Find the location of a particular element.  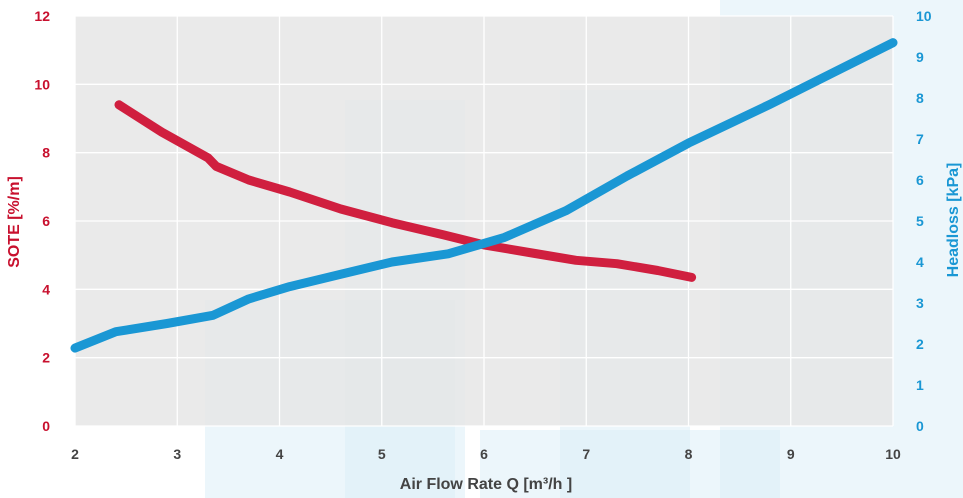

right-tick-label: 5 is located at coordinates (920, 221).